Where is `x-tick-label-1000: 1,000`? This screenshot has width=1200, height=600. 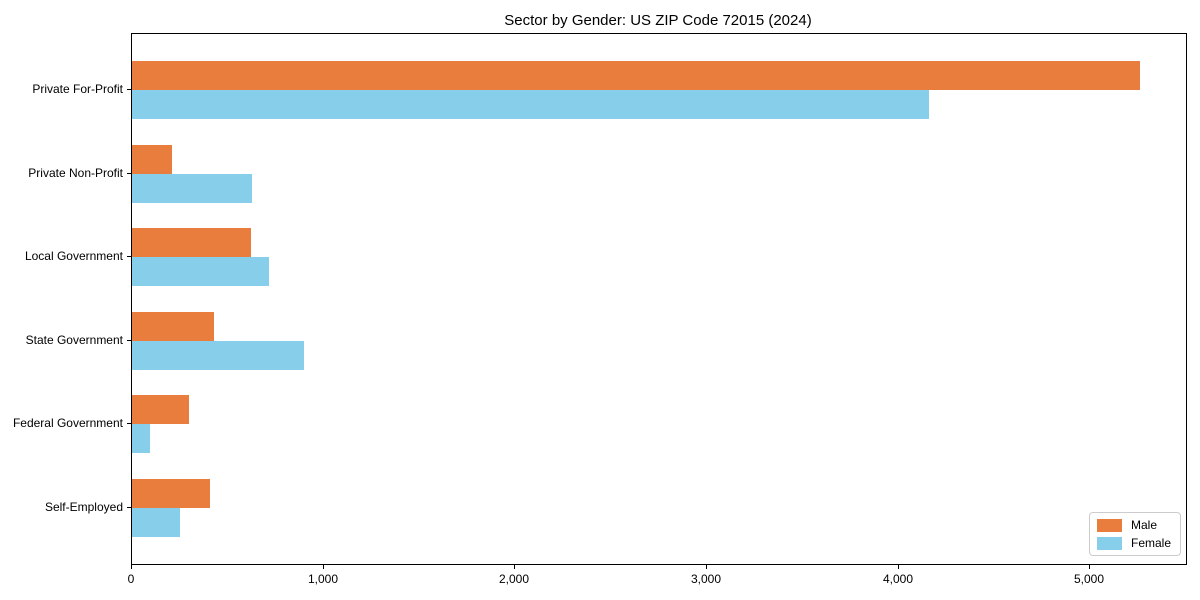
x-tick-label-1000: 1,000 is located at coordinates (323, 579).